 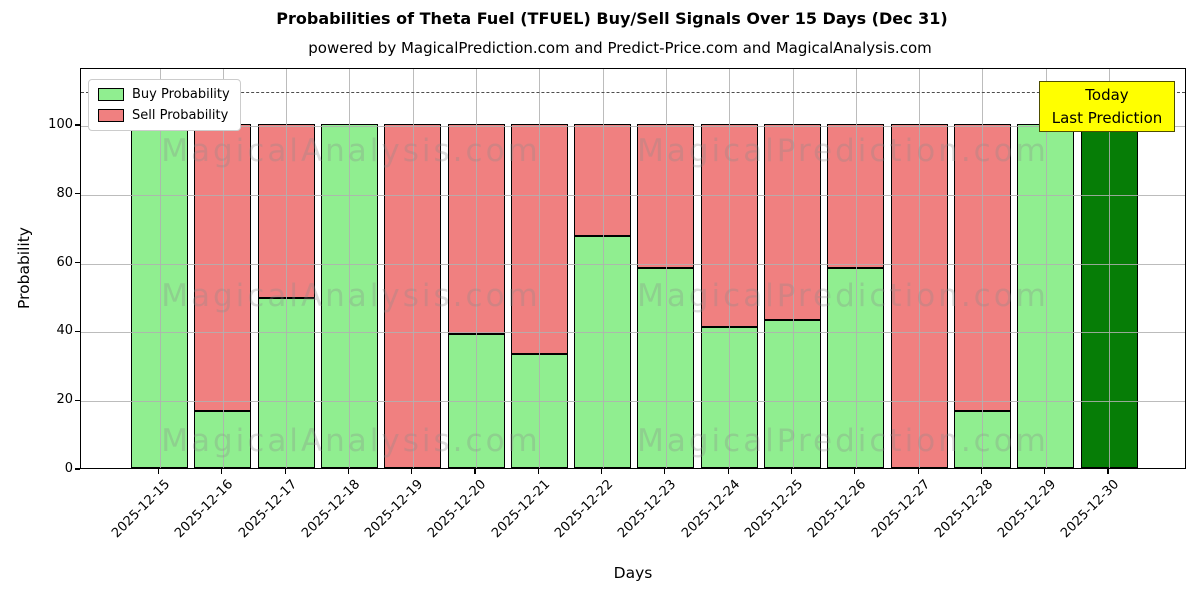 What do you see at coordinates (520, 509) in the screenshot?
I see `x-tick-label-text-2025-12-21: 2025-12-21` at bounding box center [520, 509].